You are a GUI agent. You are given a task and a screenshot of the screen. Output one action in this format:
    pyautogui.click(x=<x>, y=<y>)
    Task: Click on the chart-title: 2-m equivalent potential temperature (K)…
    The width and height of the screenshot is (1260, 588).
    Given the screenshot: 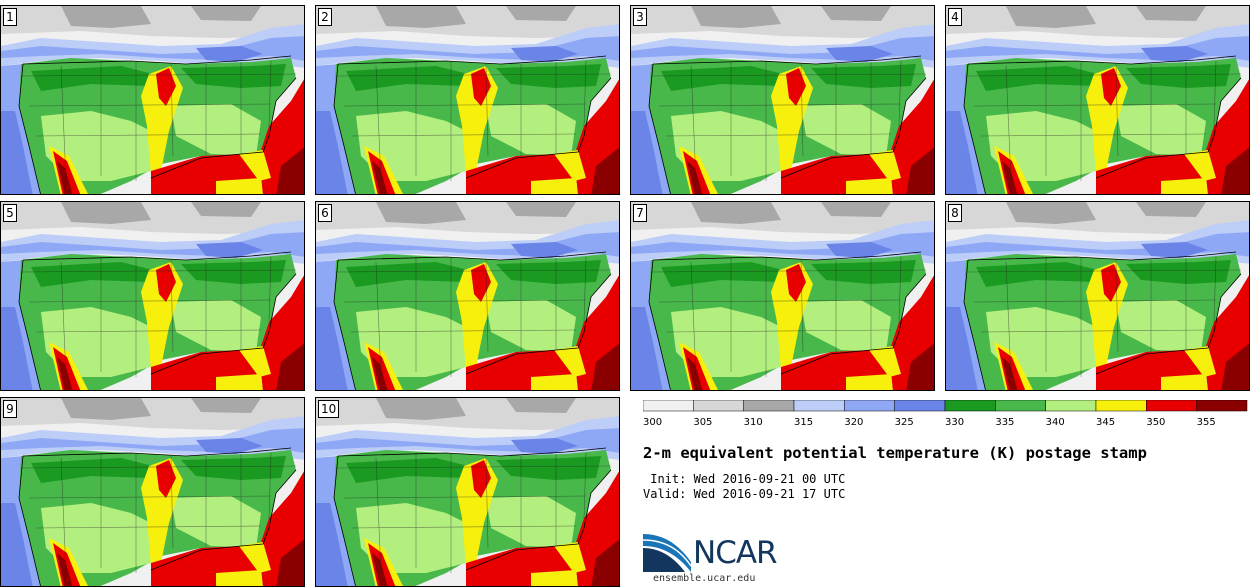 What is the action you would take?
    pyautogui.click(x=895, y=453)
    